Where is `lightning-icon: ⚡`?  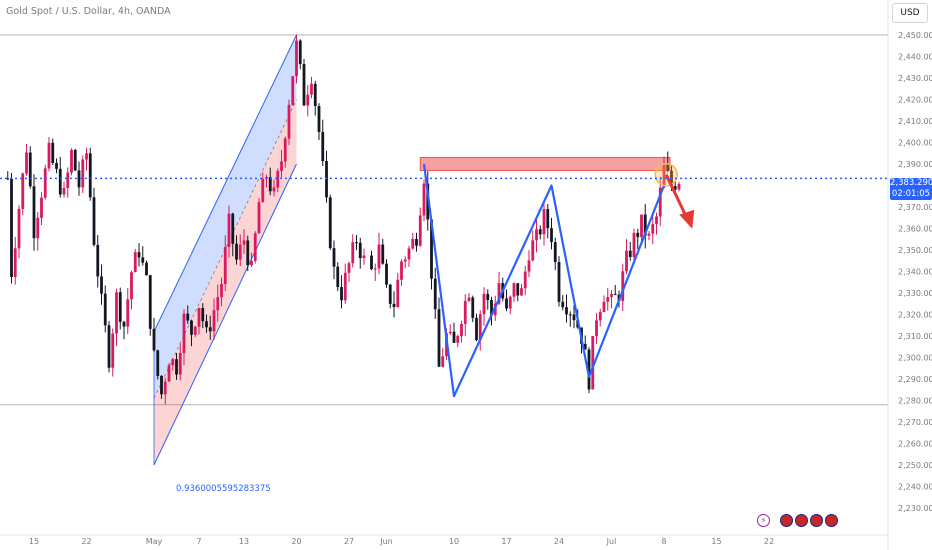 lightning-icon: ⚡ is located at coordinates (763, 520).